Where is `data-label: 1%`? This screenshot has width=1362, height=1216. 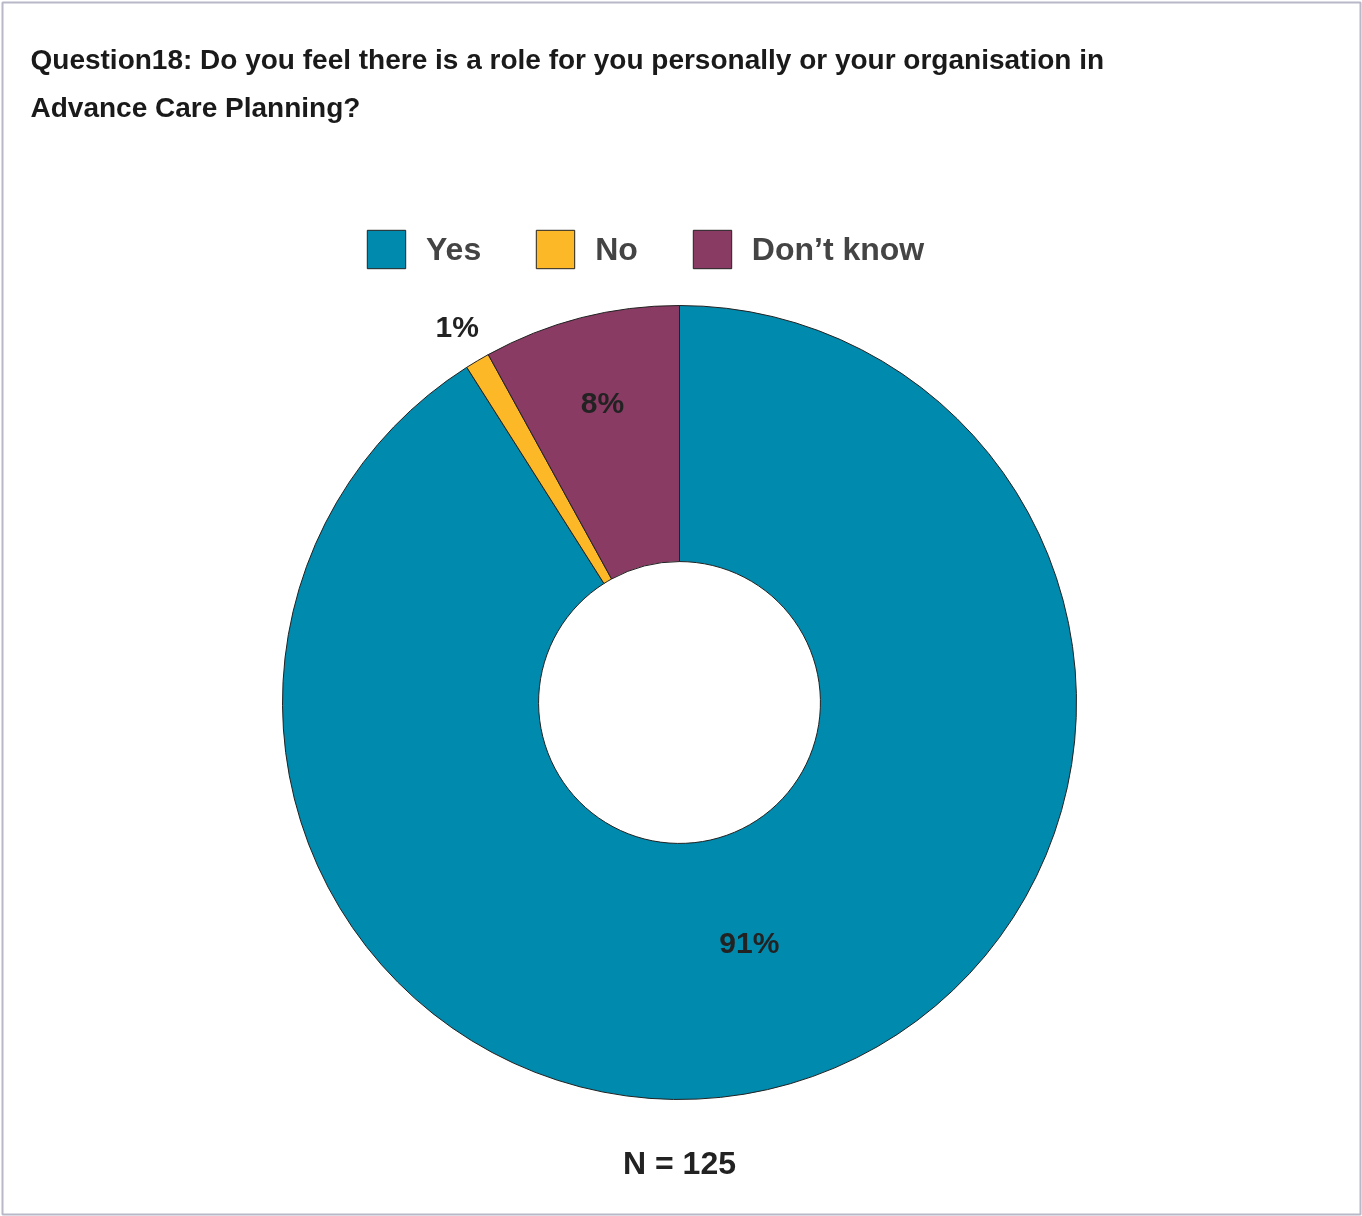 data-label: 1% is located at coordinates (457, 327).